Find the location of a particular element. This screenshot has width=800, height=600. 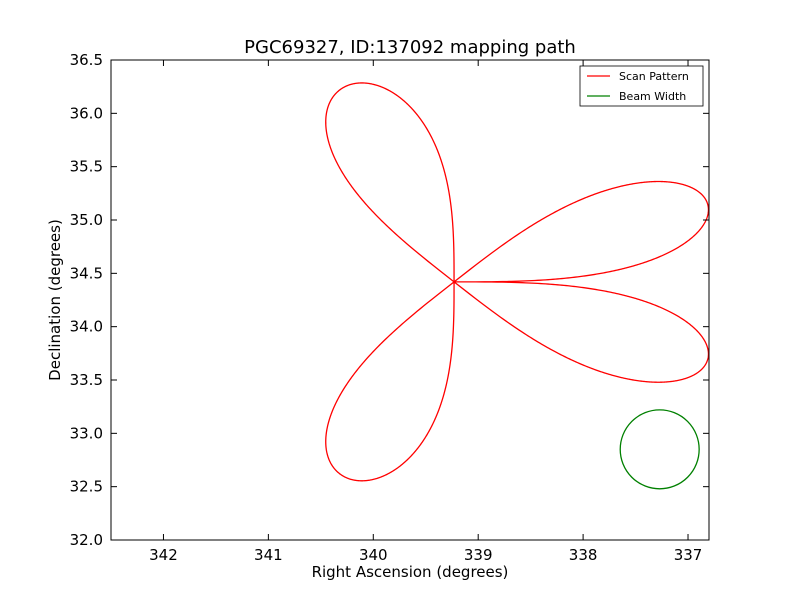

y-tick-label: 34.0 is located at coordinates (86, 327).